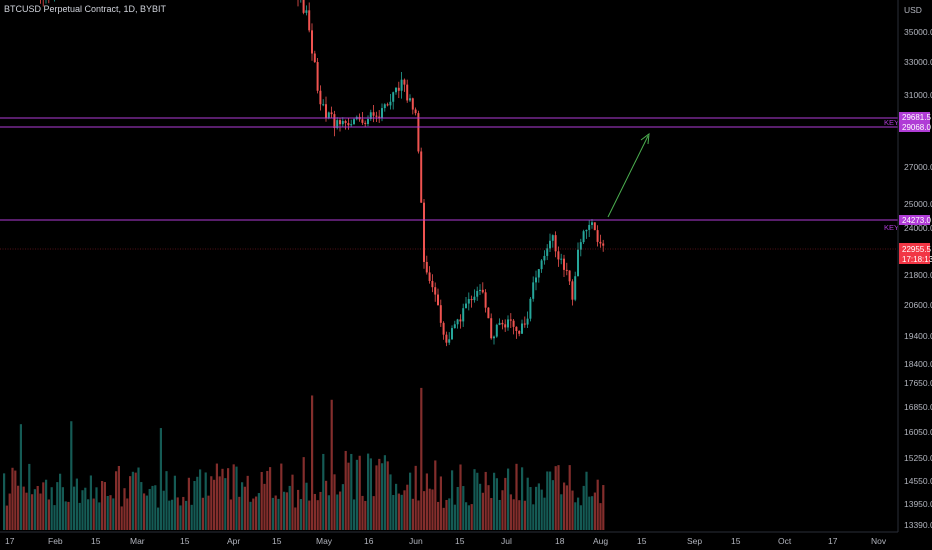 Image resolution: width=932 pixels, height=550 pixels. I want to click on y-tick: 13390.0, so click(918, 525).